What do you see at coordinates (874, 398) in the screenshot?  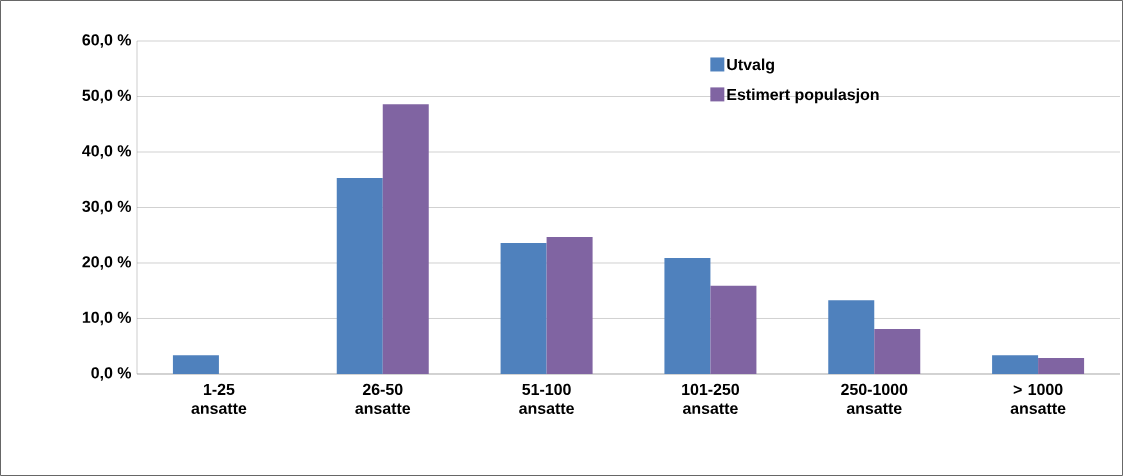 I see `x-tick-label: 250-1000 ansatte` at bounding box center [874, 398].